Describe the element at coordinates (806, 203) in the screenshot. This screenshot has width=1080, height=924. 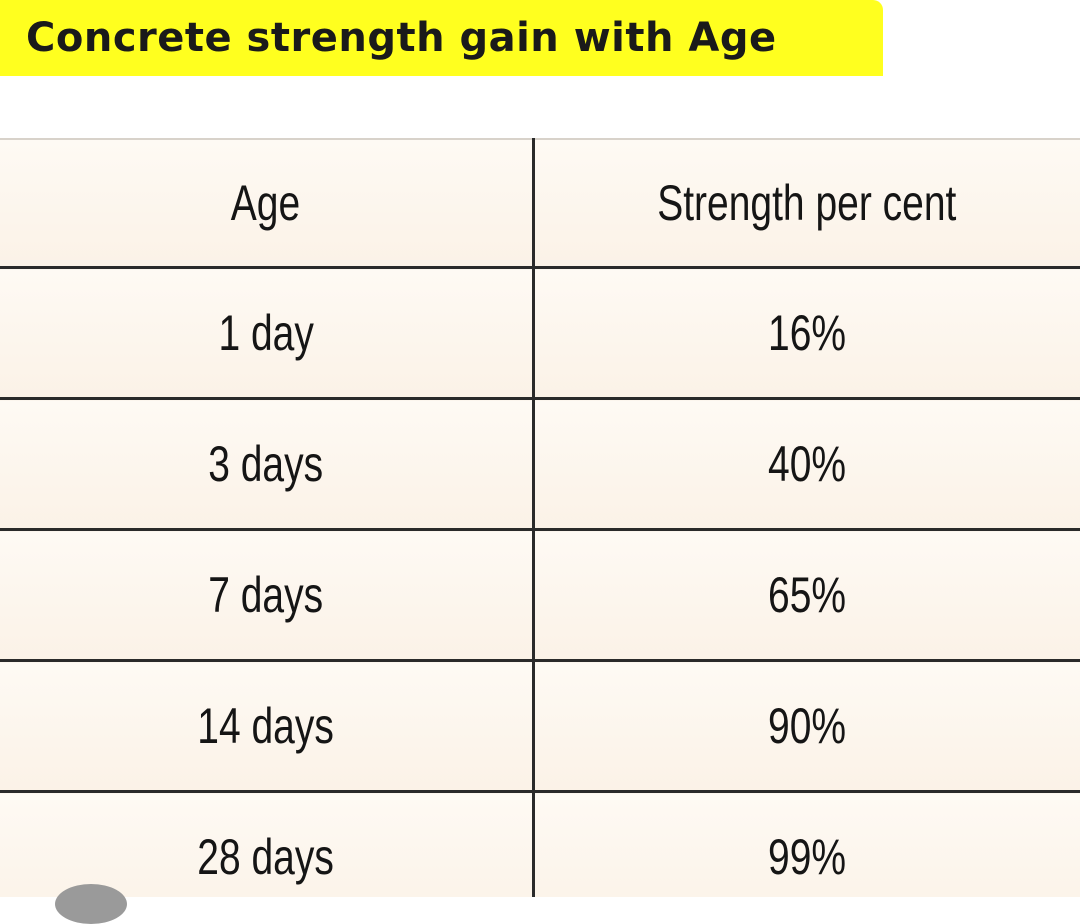
I see `header-strength: Strength per cent` at that location.